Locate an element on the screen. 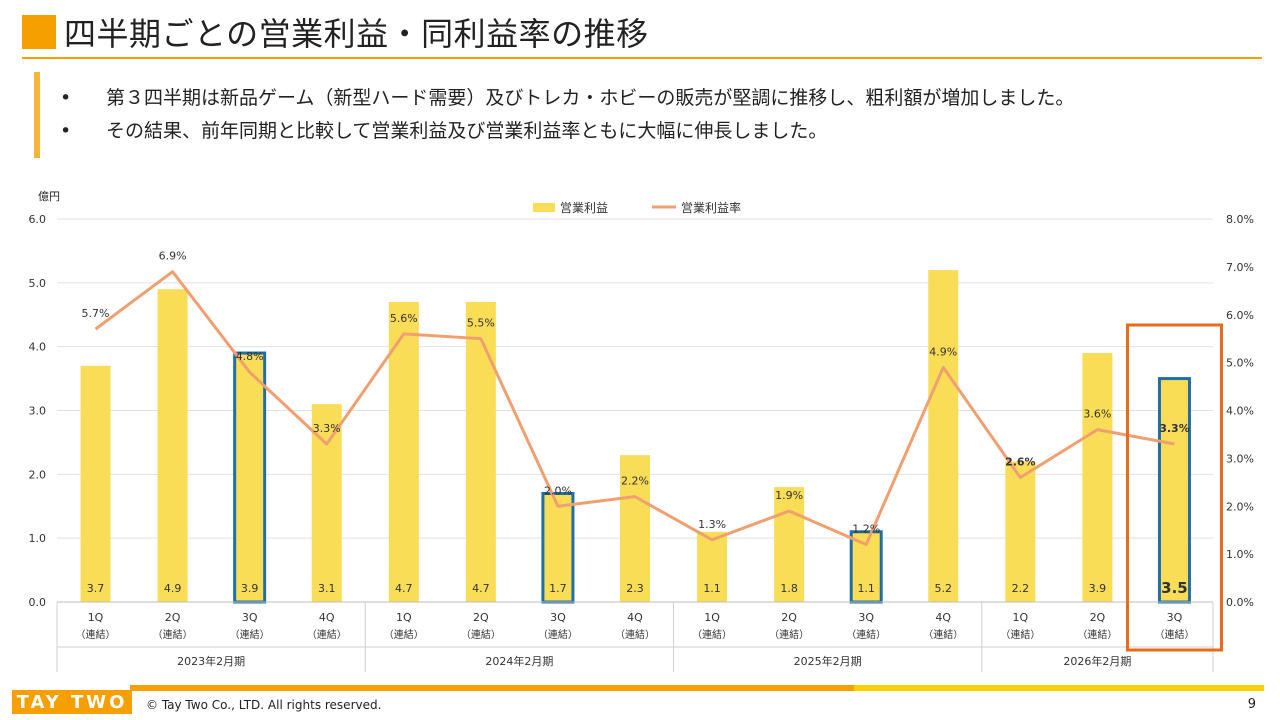  y-right-tick-label: 6.0% is located at coordinates (1240, 315).